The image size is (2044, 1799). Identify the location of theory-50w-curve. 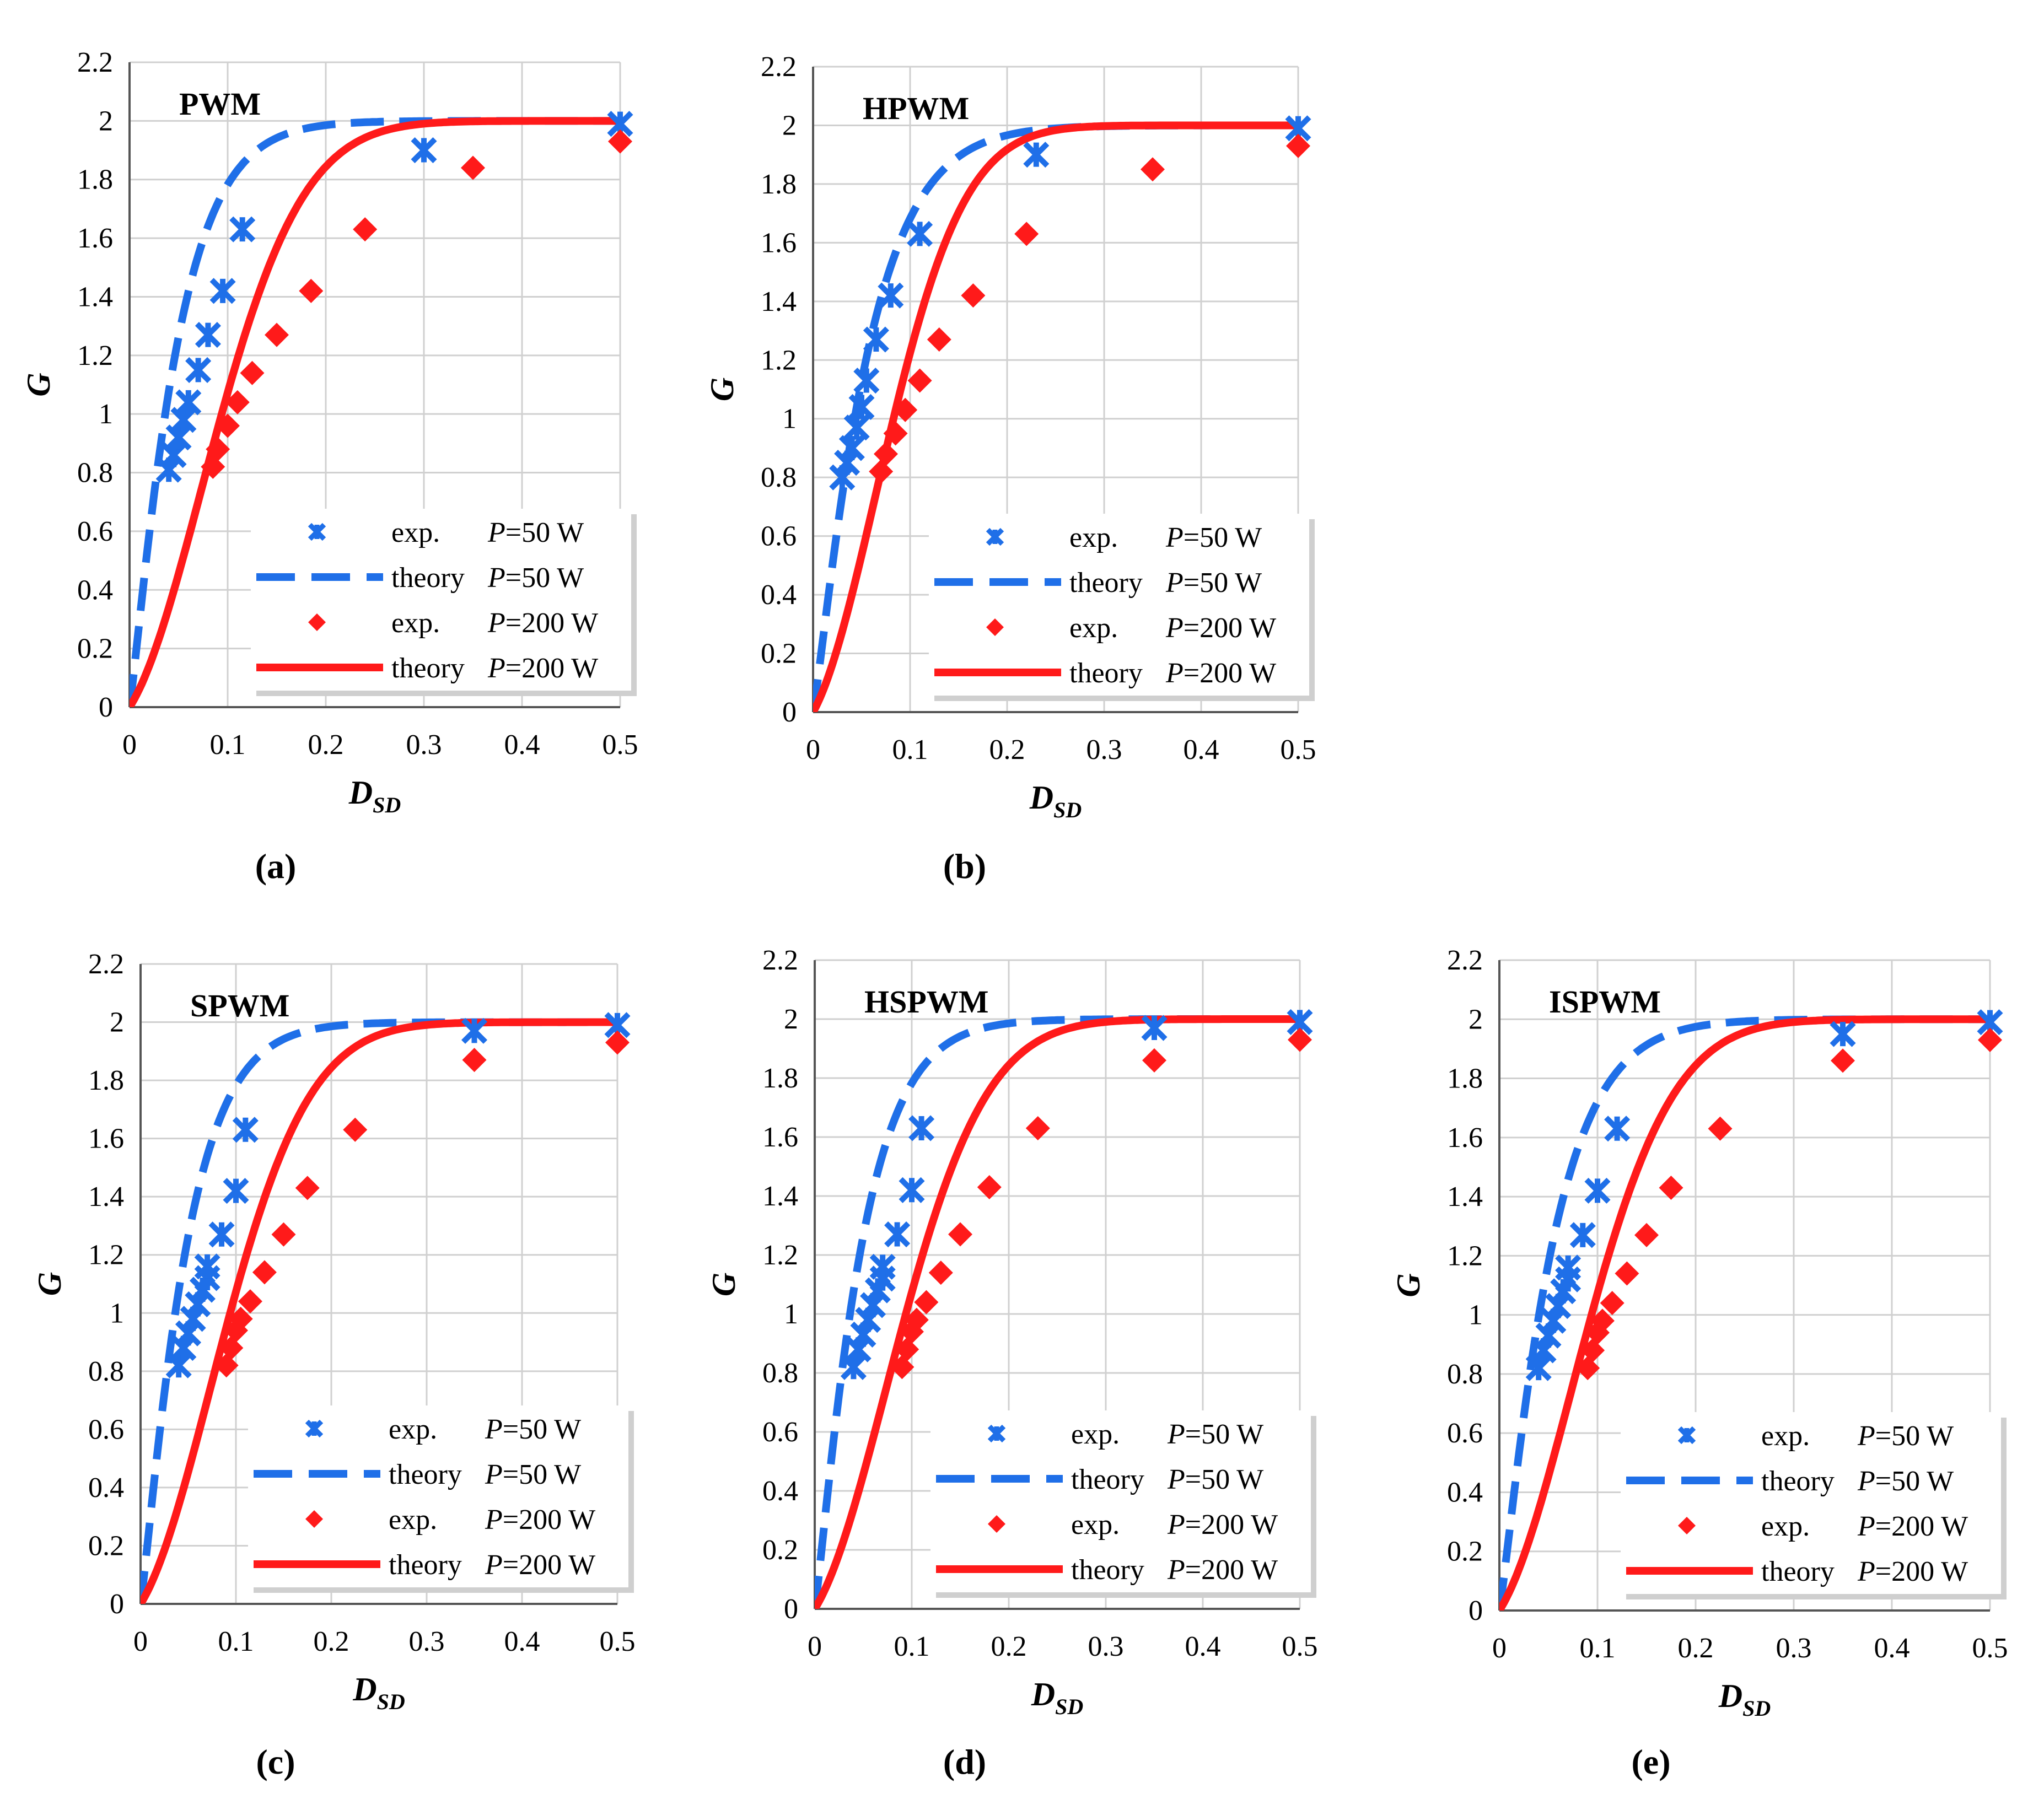
(1745, 1313).